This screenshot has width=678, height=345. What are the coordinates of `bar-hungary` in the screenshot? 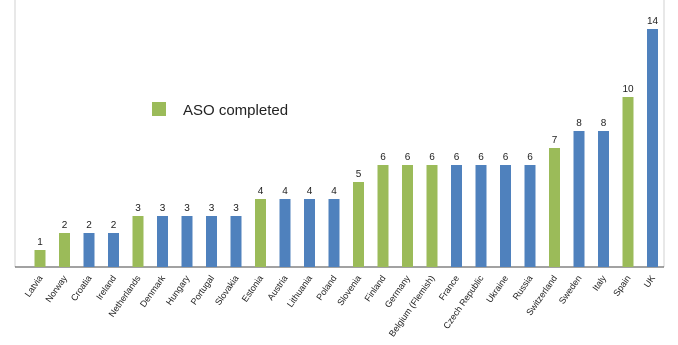 It's located at (187, 241).